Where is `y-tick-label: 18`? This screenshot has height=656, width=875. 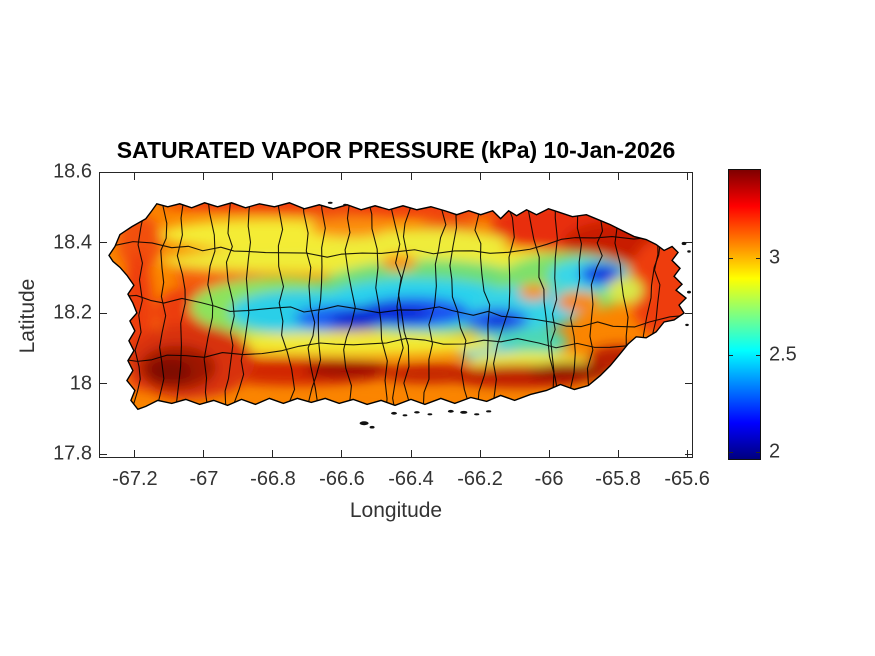 y-tick-label: 18 is located at coordinates (80, 383).